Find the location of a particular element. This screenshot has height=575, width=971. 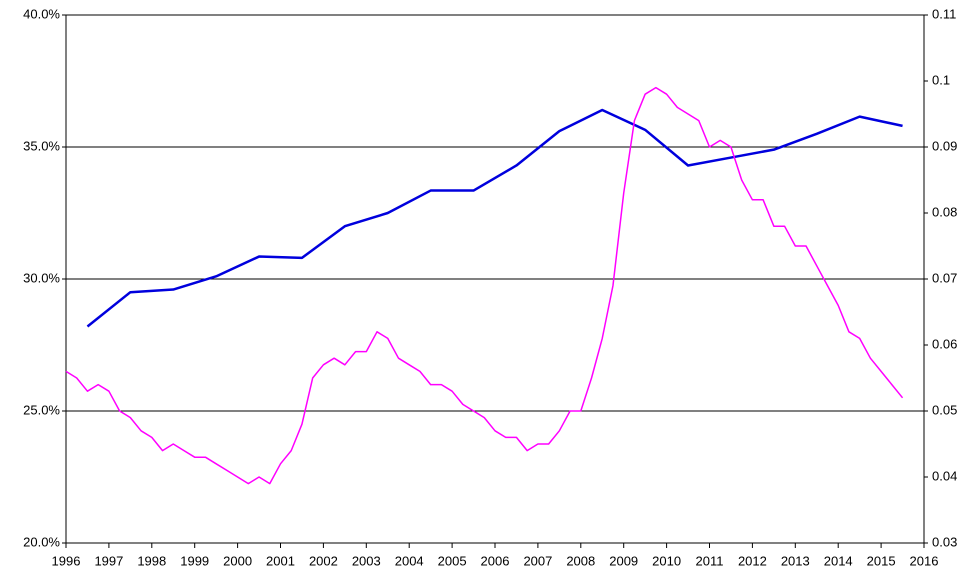

y-tick-label: 20.0% is located at coordinates (41, 541).